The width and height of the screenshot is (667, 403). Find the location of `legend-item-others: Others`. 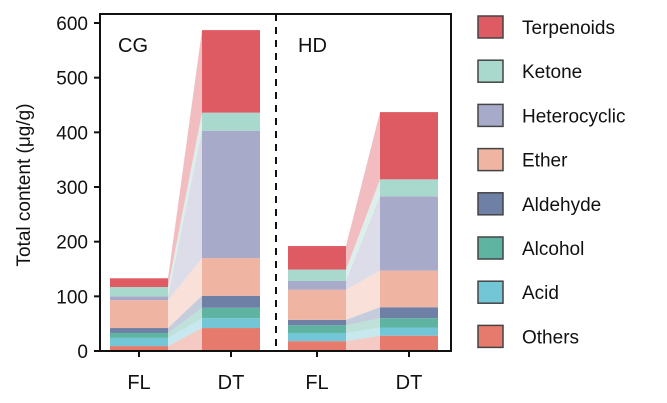

legend-item-others: Others is located at coordinates (528, 336).